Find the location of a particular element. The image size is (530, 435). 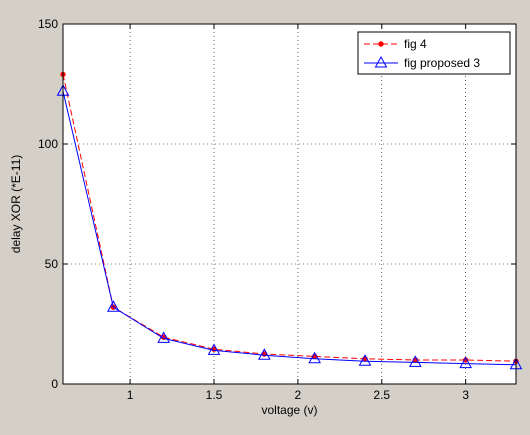

legend: fig 4 fig proposed 3 is located at coordinates (434, 53).